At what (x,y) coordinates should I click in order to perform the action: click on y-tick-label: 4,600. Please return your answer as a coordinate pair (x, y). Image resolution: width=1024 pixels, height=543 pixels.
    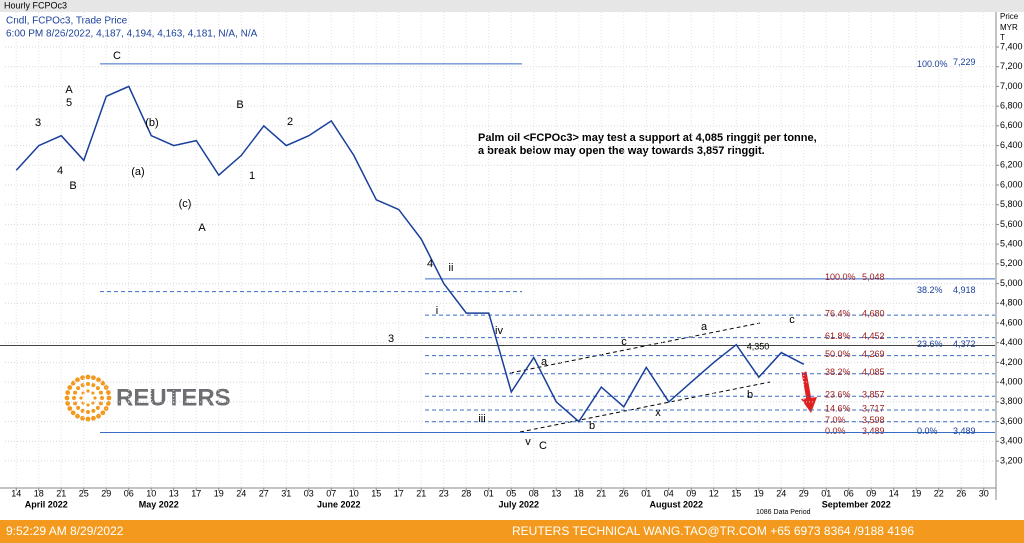
    Looking at the image, I should click on (1011, 322).